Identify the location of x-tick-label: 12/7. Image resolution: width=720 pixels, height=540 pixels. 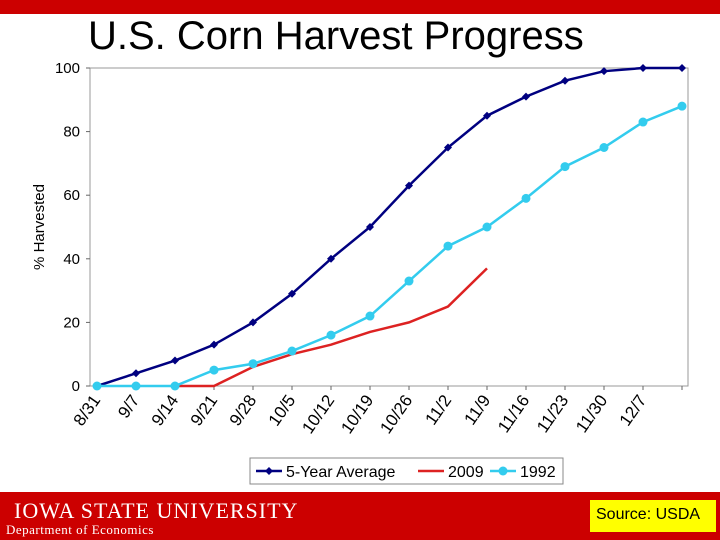
(633, 410).